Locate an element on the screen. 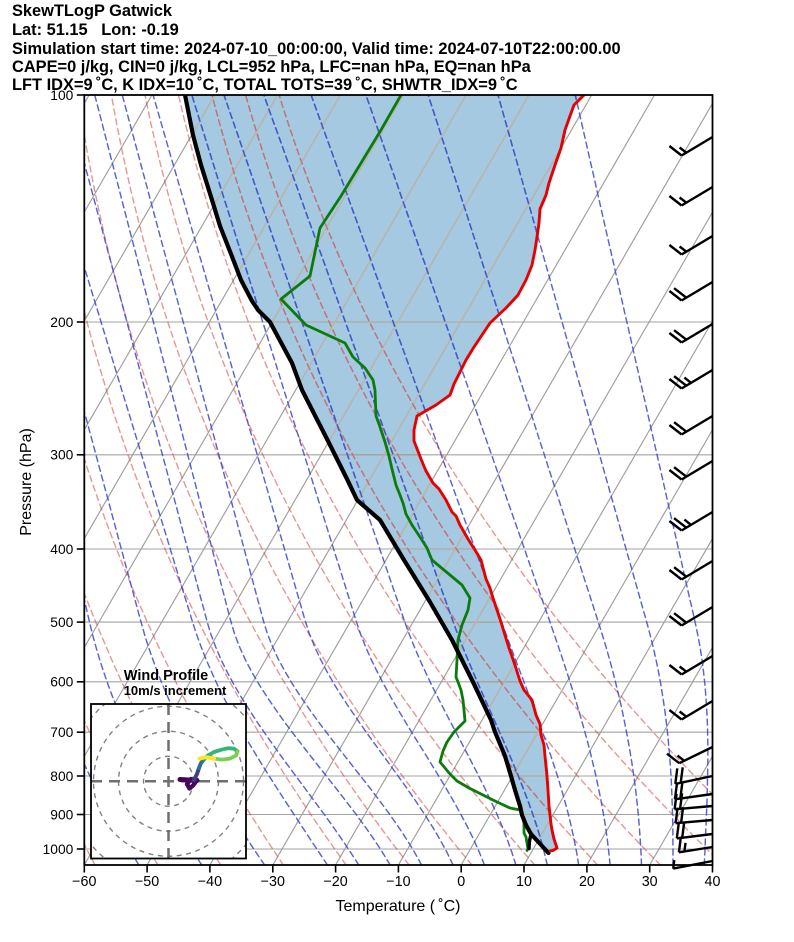  svg-text: 40 is located at coordinates (713, 882).